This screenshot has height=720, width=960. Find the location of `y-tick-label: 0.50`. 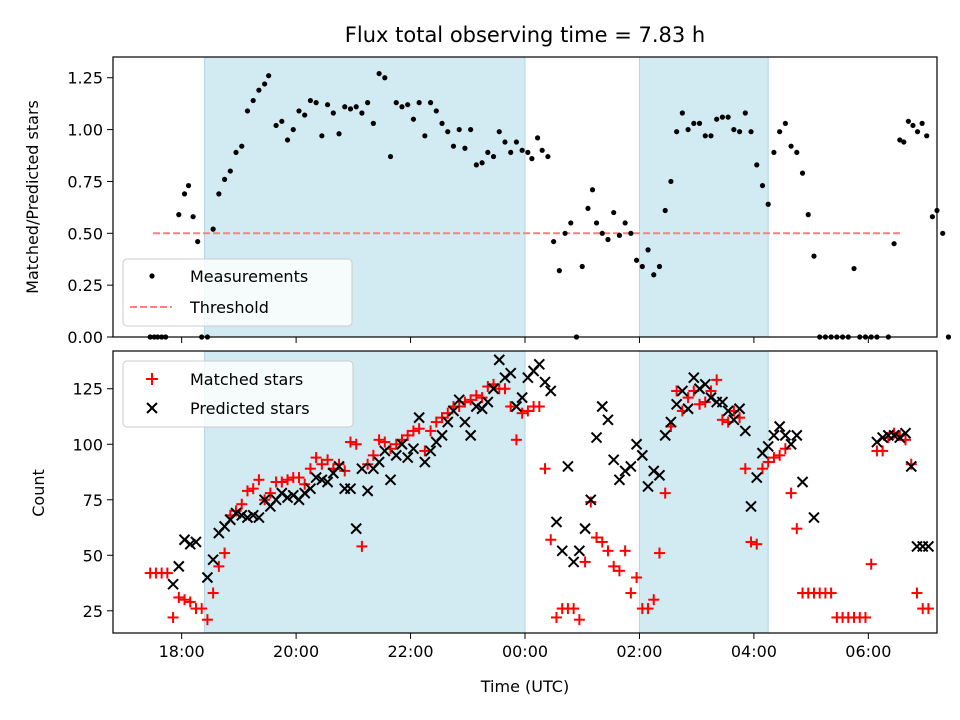

y-tick-label: 0.50 is located at coordinates (85, 233).